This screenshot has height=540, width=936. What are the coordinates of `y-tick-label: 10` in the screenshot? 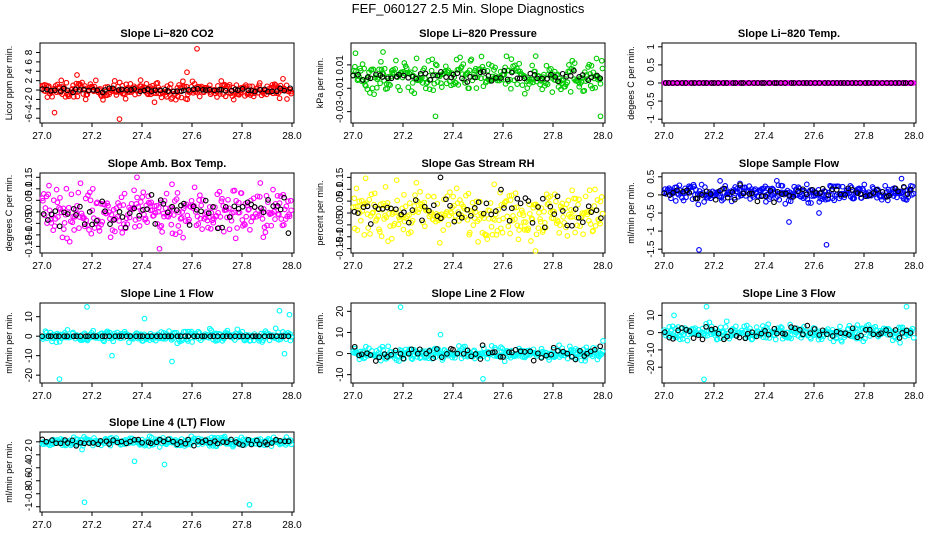 It's located at (29, 317).